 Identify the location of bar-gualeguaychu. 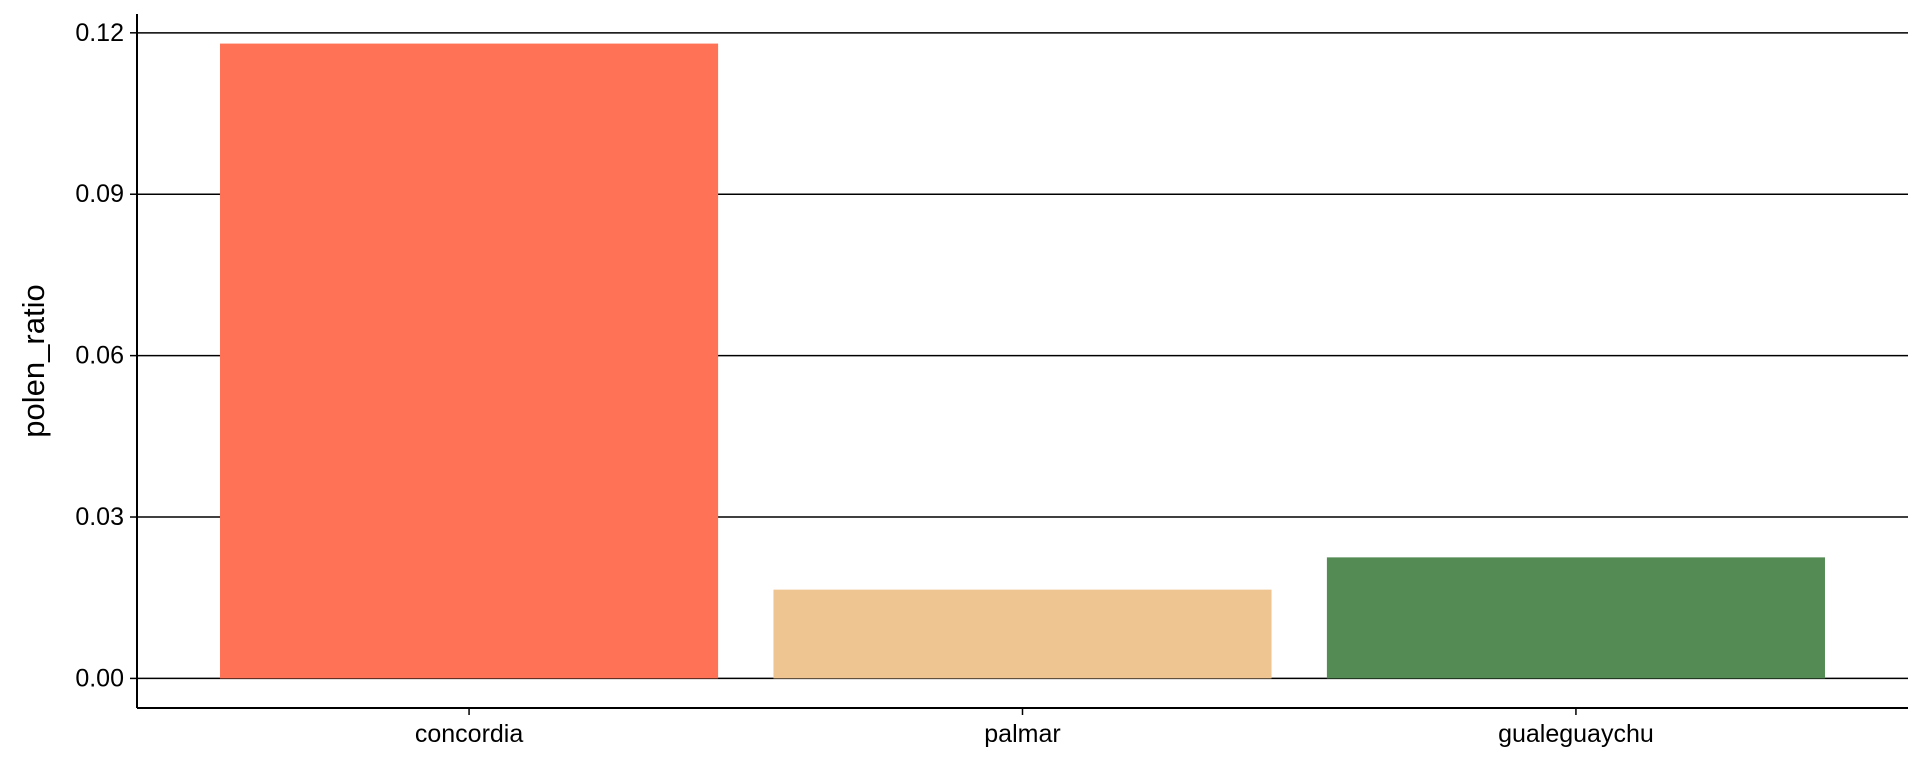
(1575, 618).